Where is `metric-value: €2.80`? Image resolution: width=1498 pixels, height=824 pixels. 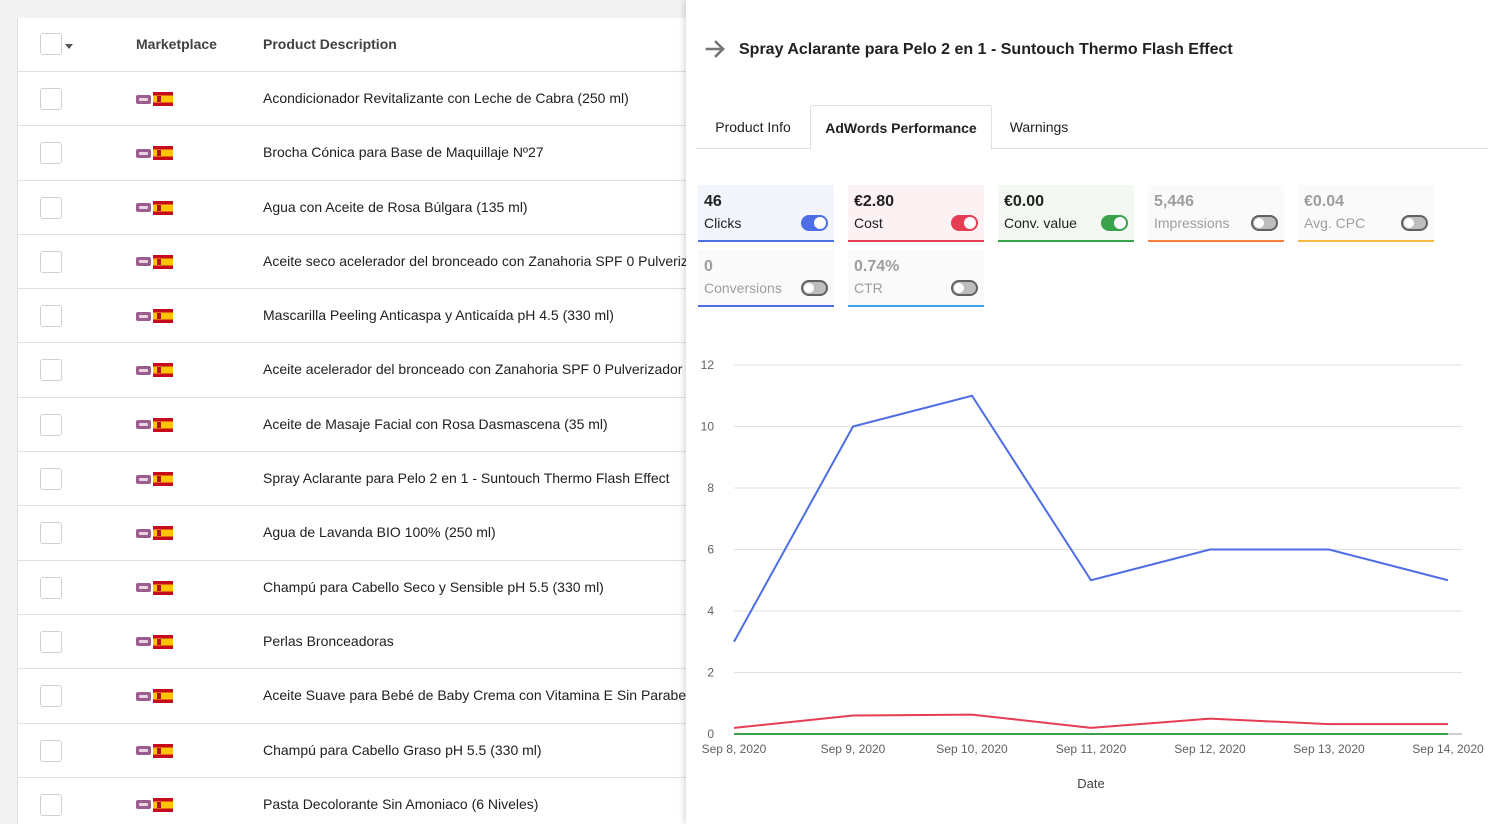 metric-value: €2.80 is located at coordinates (874, 201).